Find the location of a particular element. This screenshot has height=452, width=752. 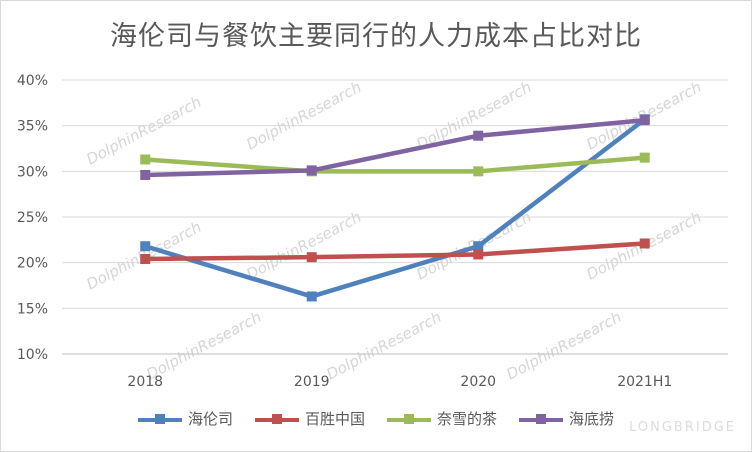

chart-title: 海伦司与餐饮主要同行的人力成本占比对比 is located at coordinates (376, 36).